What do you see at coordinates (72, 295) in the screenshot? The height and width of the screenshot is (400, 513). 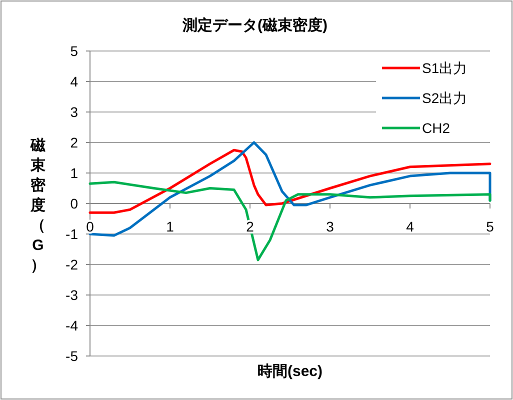 I see `y-tick-label: -3` at bounding box center [72, 295].